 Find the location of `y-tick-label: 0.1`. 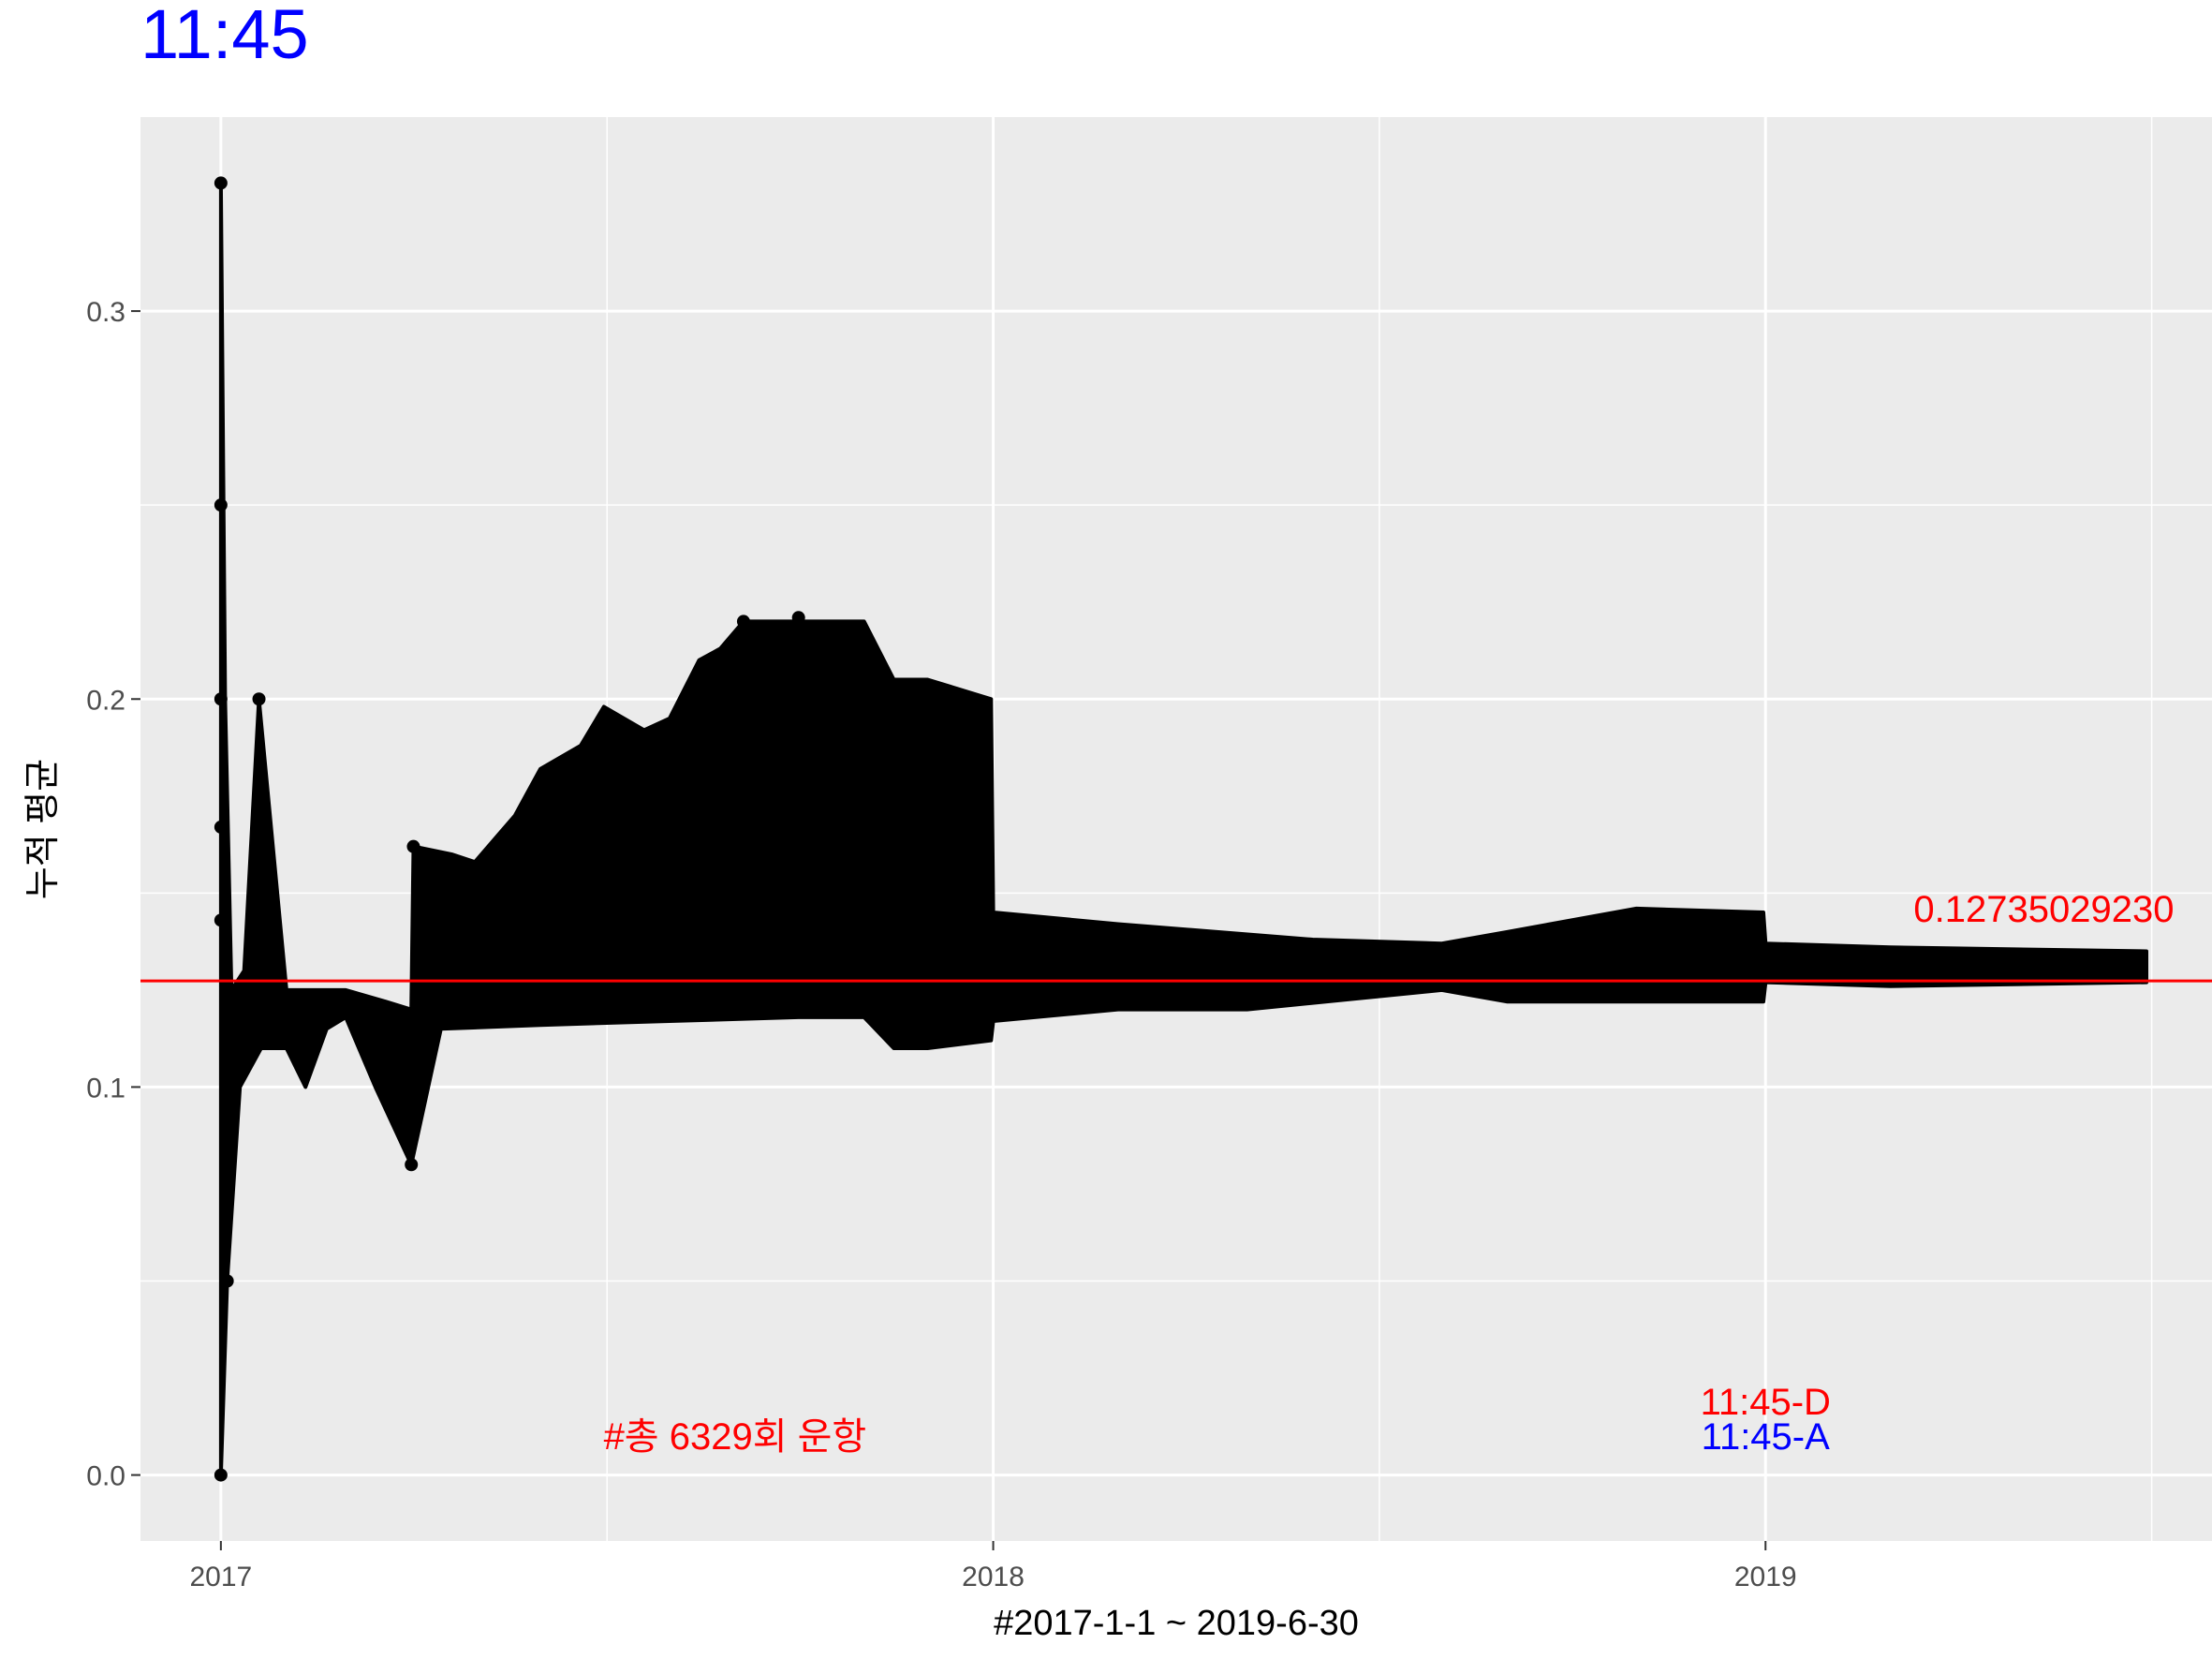

y-tick-label: 0.1 is located at coordinates (106, 1089).